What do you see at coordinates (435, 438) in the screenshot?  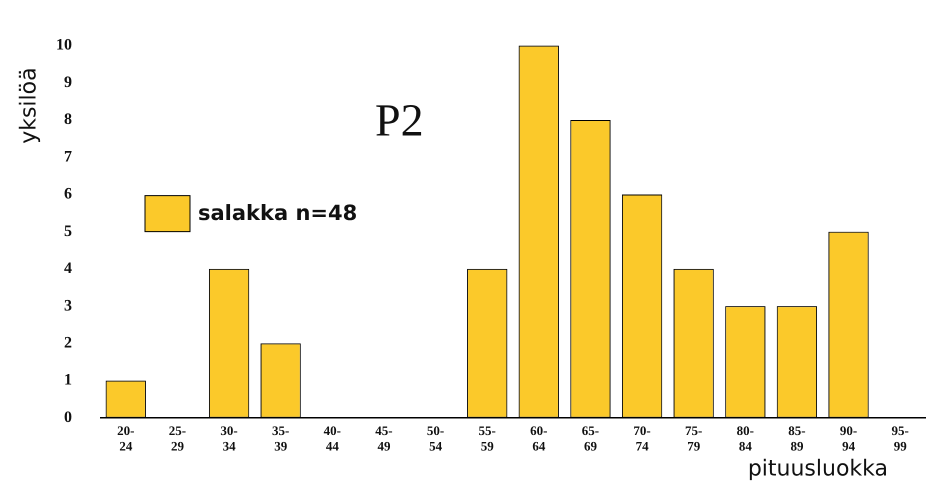 I see `x-tick-label: 50-54` at bounding box center [435, 438].